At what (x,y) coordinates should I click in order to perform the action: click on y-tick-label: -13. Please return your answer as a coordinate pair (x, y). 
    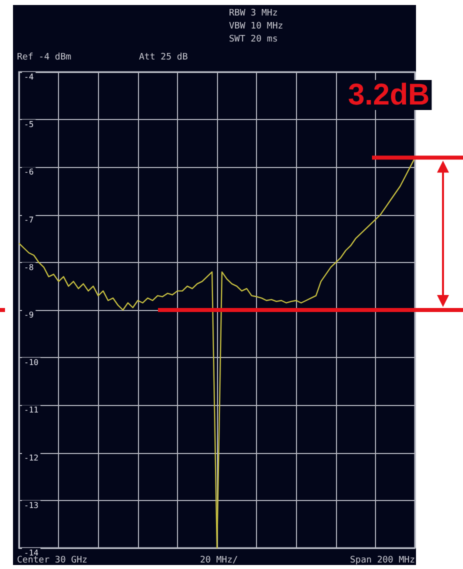
    Looking at the image, I should click on (31, 505).